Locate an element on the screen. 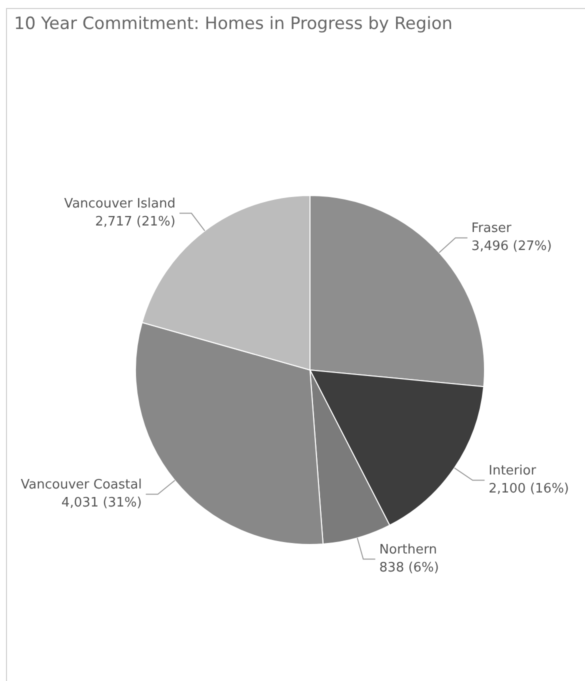 Image resolution: width=585 pixels, height=681 pixels. data-label: 2,717 (21%) is located at coordinates (135, 222).